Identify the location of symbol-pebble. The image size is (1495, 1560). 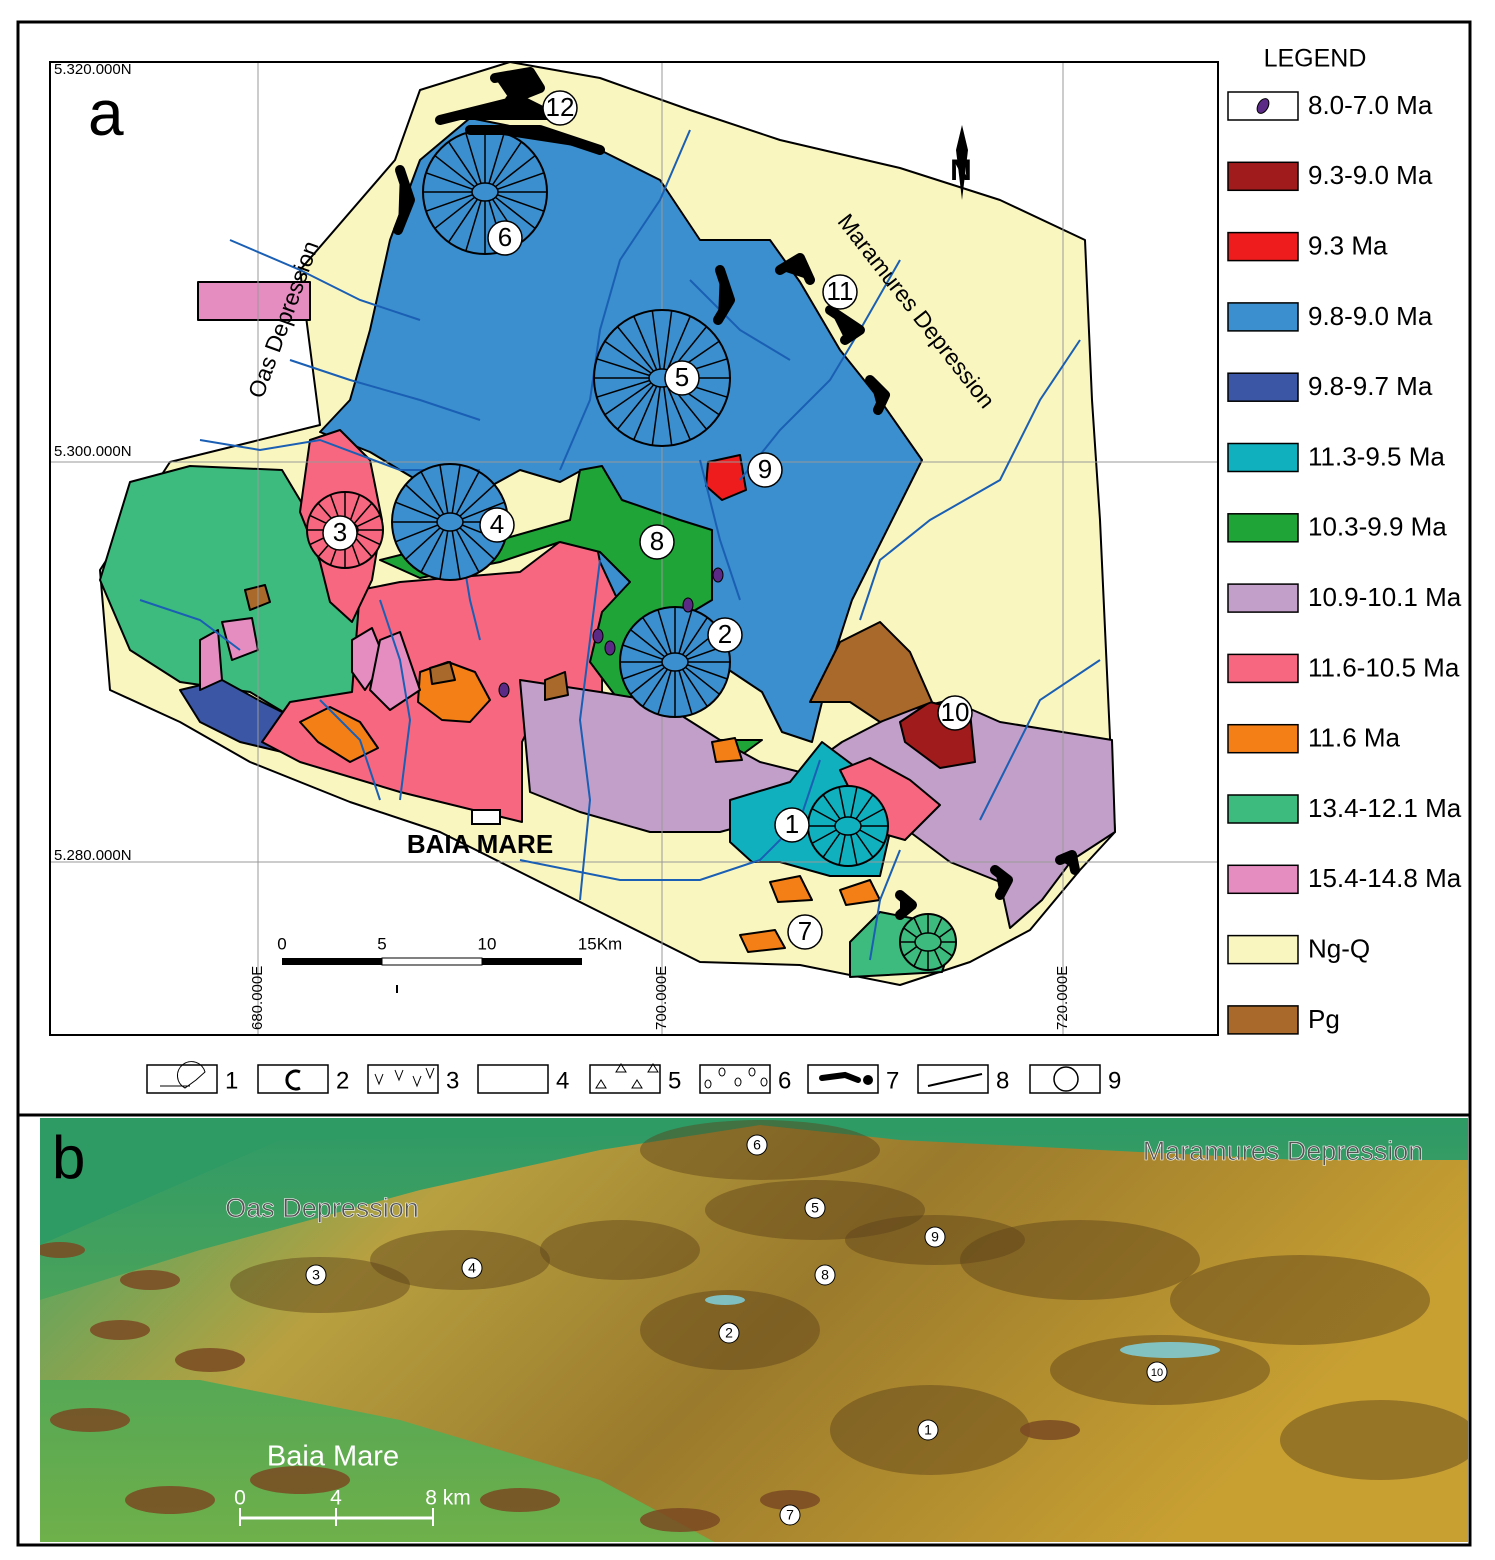
(752, 1072).